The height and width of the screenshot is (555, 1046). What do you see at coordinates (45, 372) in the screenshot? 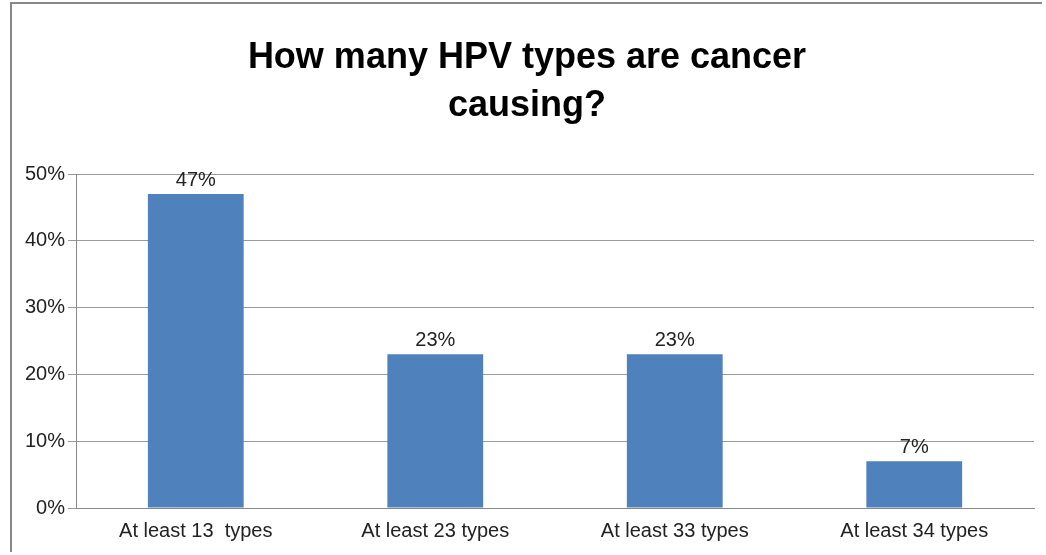
I see `y-tick-label: 20%` at bounding box center [45, 372].